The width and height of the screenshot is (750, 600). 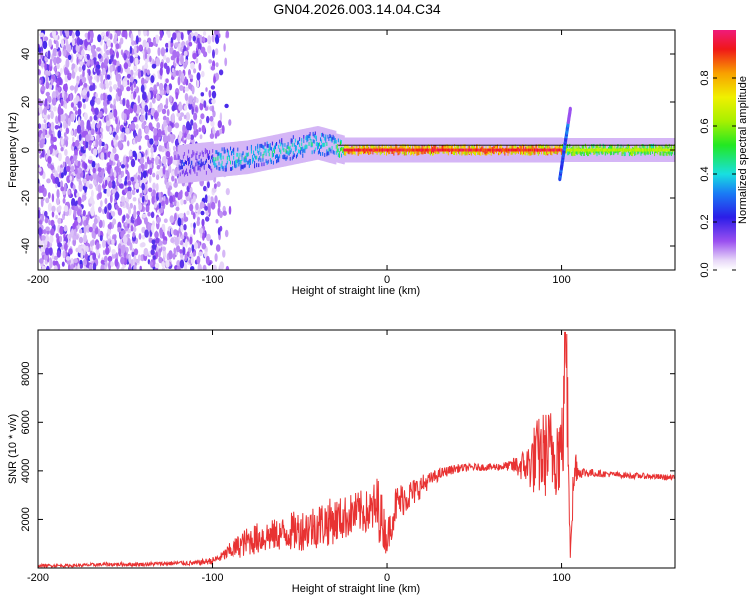 I want to click on colorbar-tick-label: 0.4, so click(x=705, y=173).